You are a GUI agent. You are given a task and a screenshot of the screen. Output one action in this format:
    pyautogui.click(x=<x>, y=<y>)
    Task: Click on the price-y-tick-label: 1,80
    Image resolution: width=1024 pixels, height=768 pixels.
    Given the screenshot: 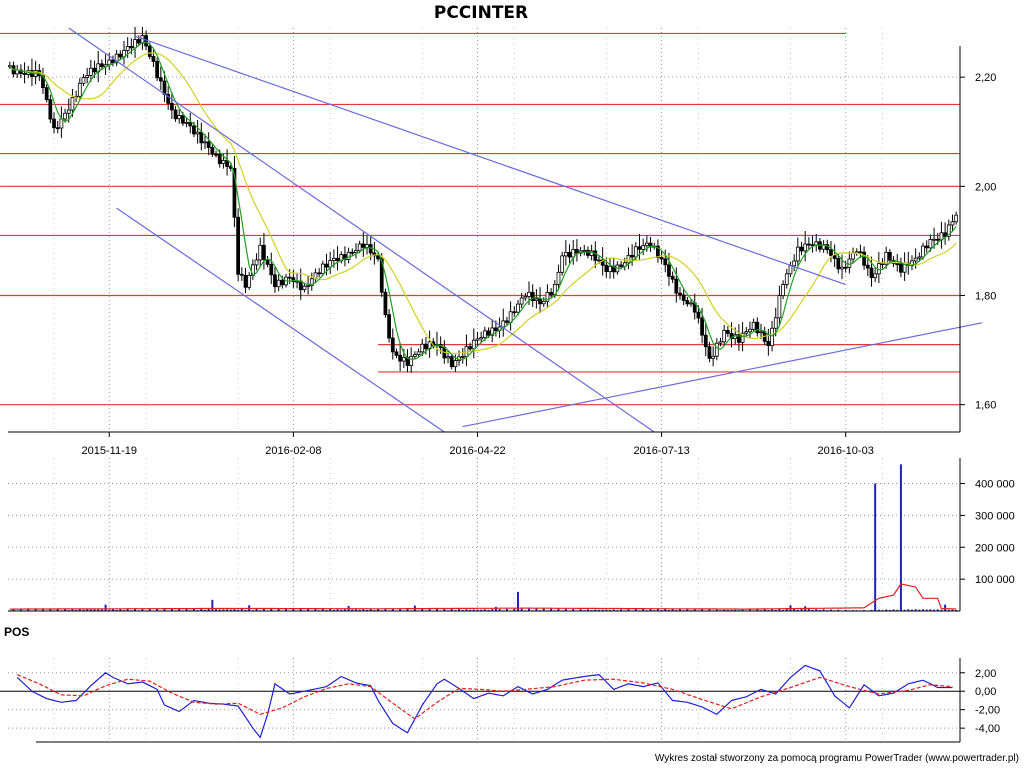 What is the action you would take?
    pyautogui.click(x=985, y=297)
    